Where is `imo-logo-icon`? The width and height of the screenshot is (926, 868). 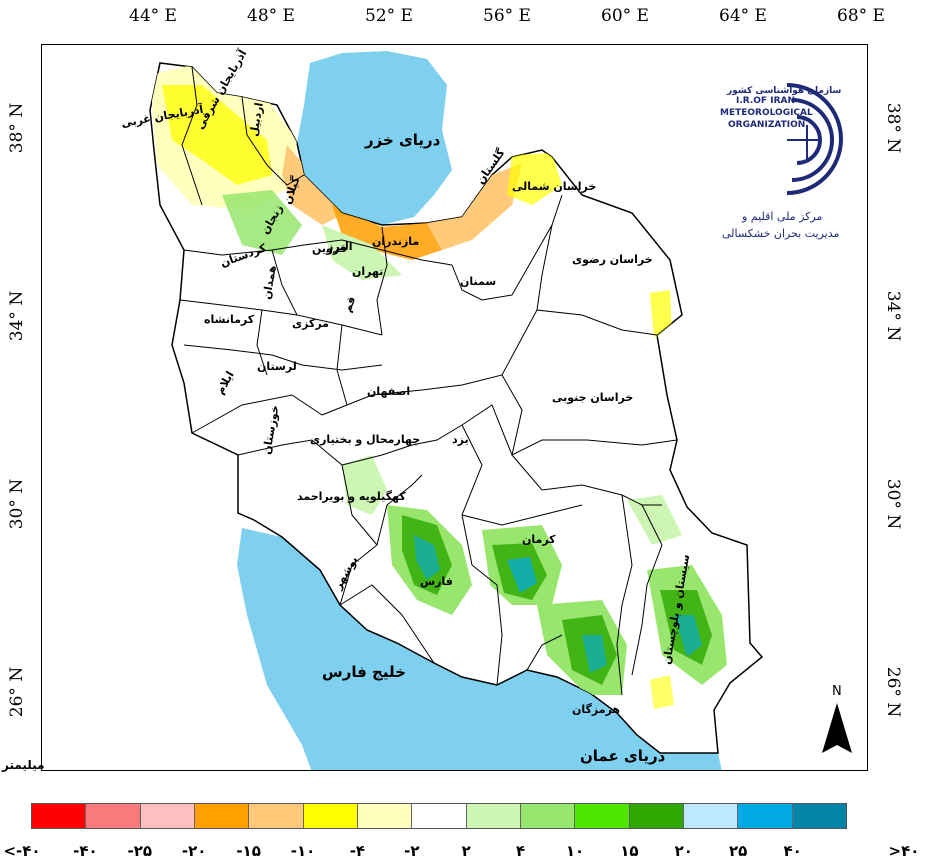 imo-logo-icon is located at coordinates (814, 139).